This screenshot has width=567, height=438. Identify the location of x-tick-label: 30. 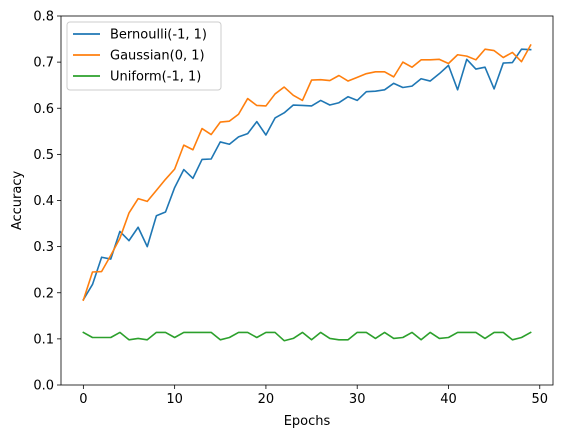
(357, 399).